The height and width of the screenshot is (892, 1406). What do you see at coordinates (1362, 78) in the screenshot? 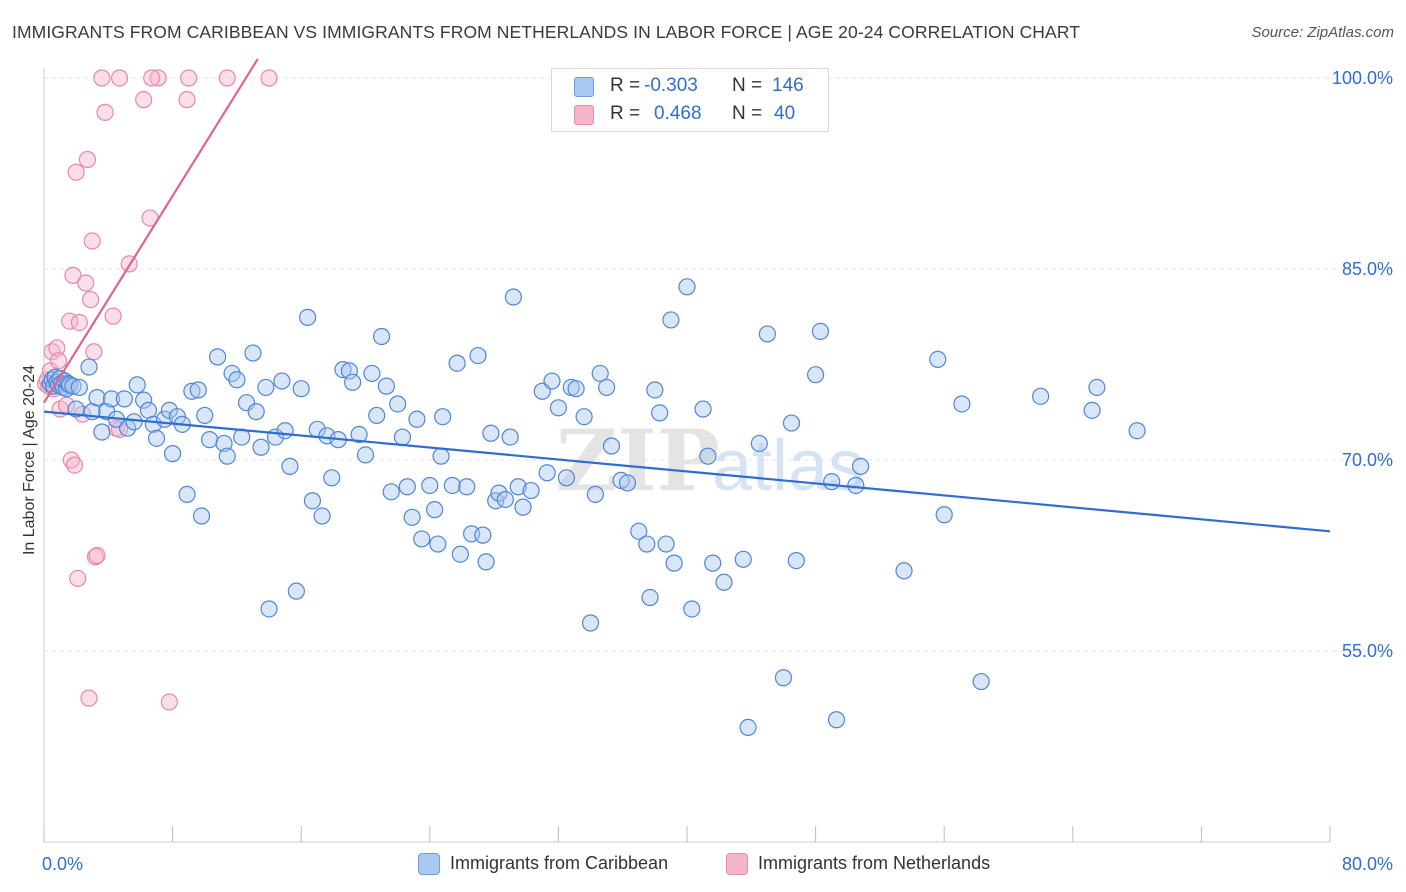
I see `y-tick-label: 100.0%` at bounding box center [1362, 78].